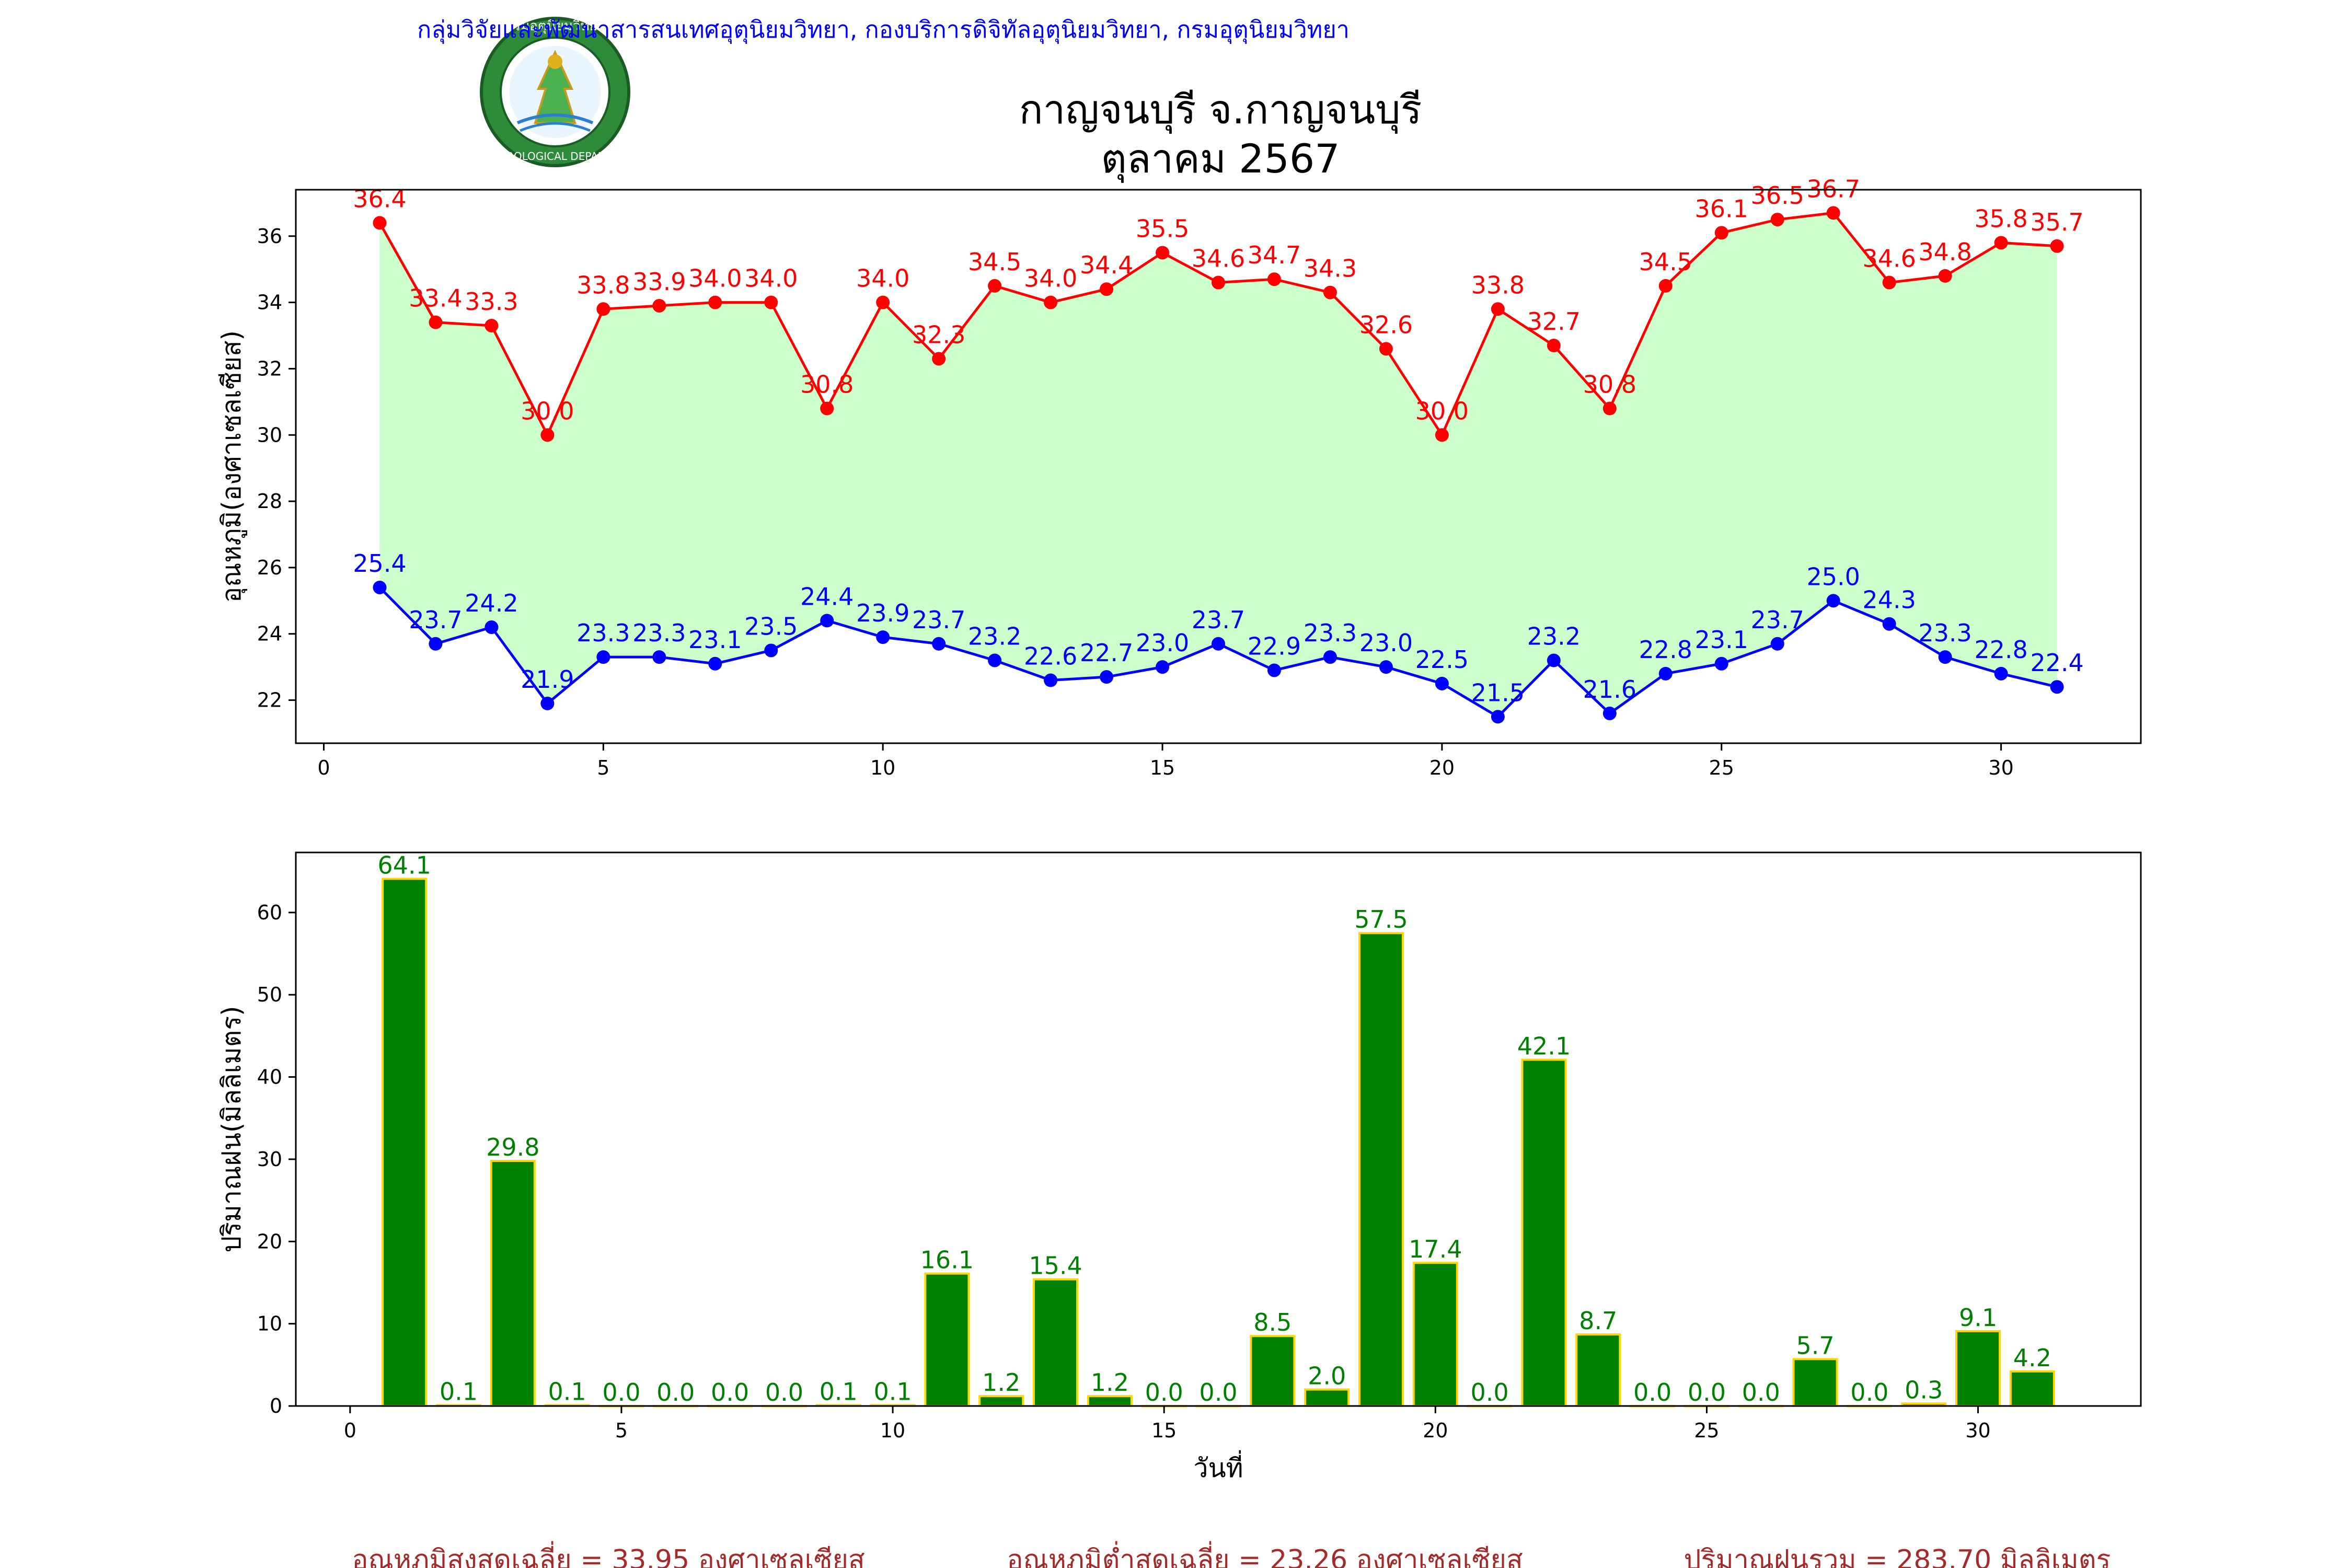 The height and width of the screenshot is (1568, 2352). What do you see at coordinates (350, 1430) in the screenshot?
I see `rainfall-x-tick-label: 0` at bounding box center [350, 1430].